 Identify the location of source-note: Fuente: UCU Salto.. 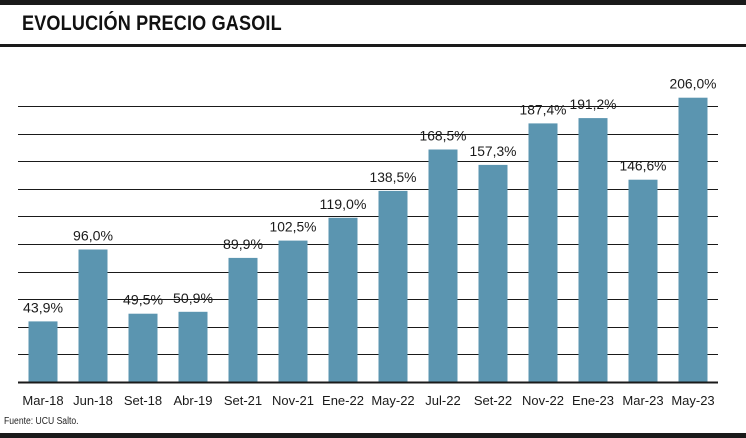
(41, 421).